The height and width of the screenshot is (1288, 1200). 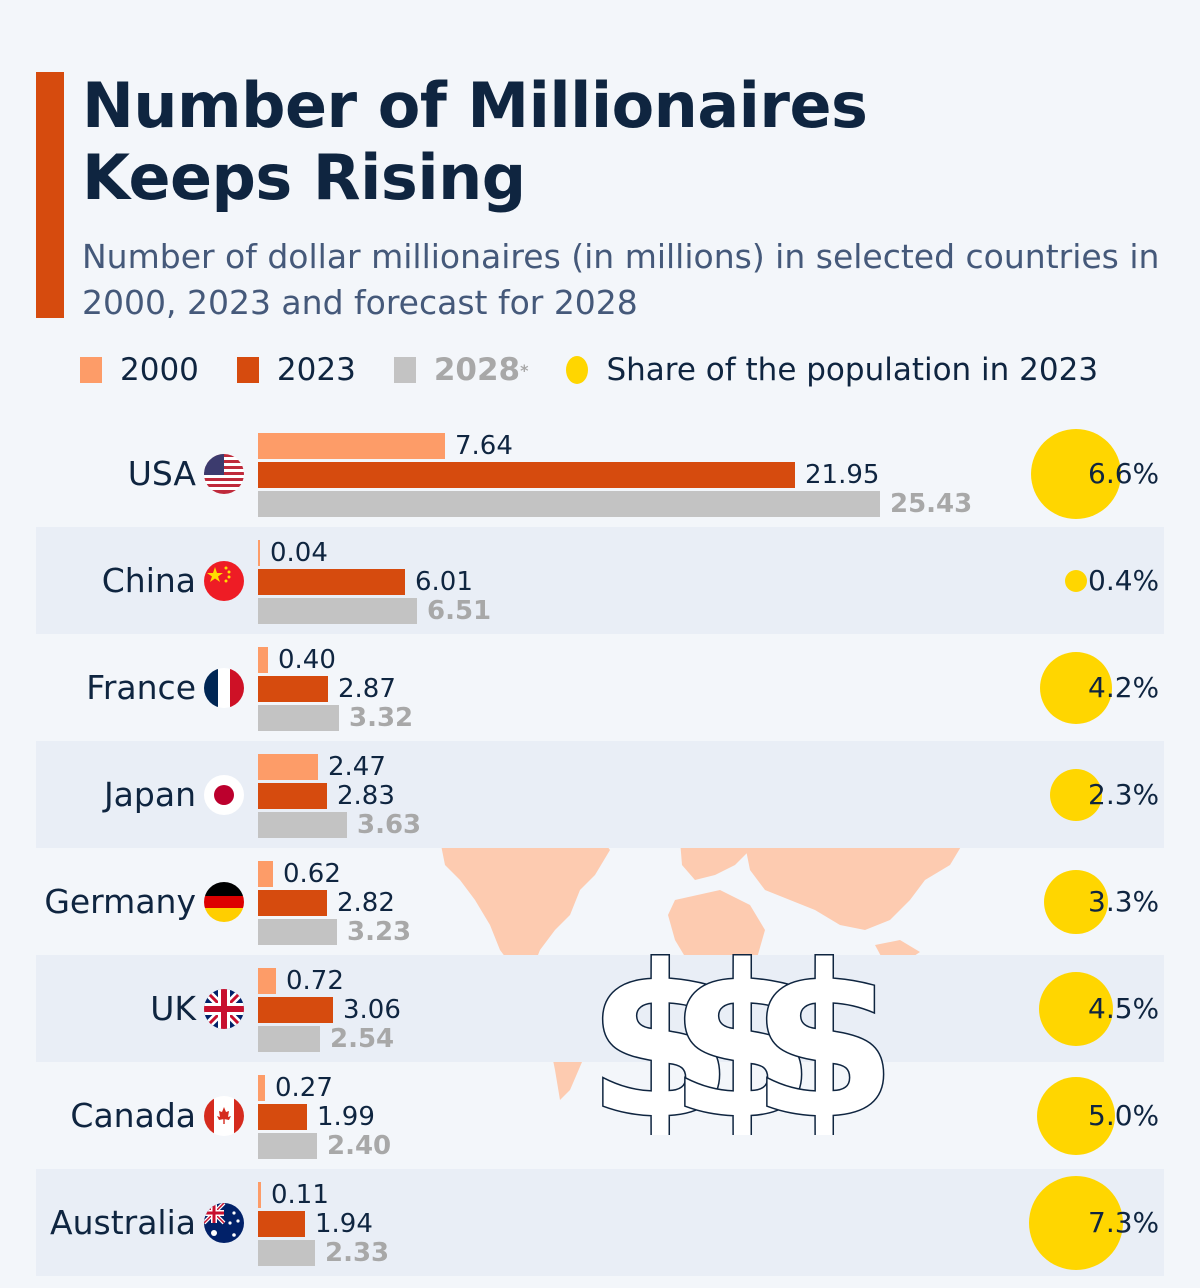 I want to click on share-label: 2.3%, so click(x=1124, y=794).